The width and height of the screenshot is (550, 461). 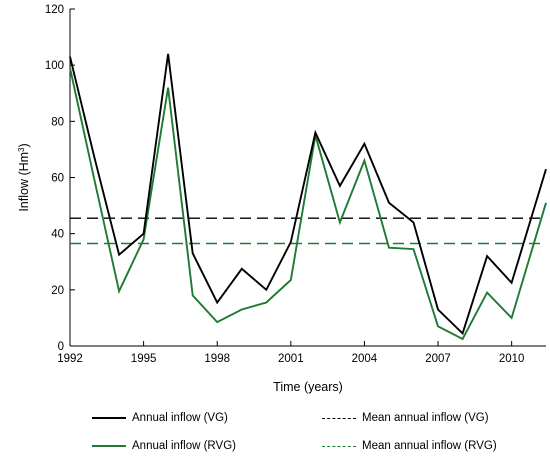 What do you see at coordinates (291, 359) in the screenshot?
I see `x-tick-label: 2001` at bounding box center [291, 359].